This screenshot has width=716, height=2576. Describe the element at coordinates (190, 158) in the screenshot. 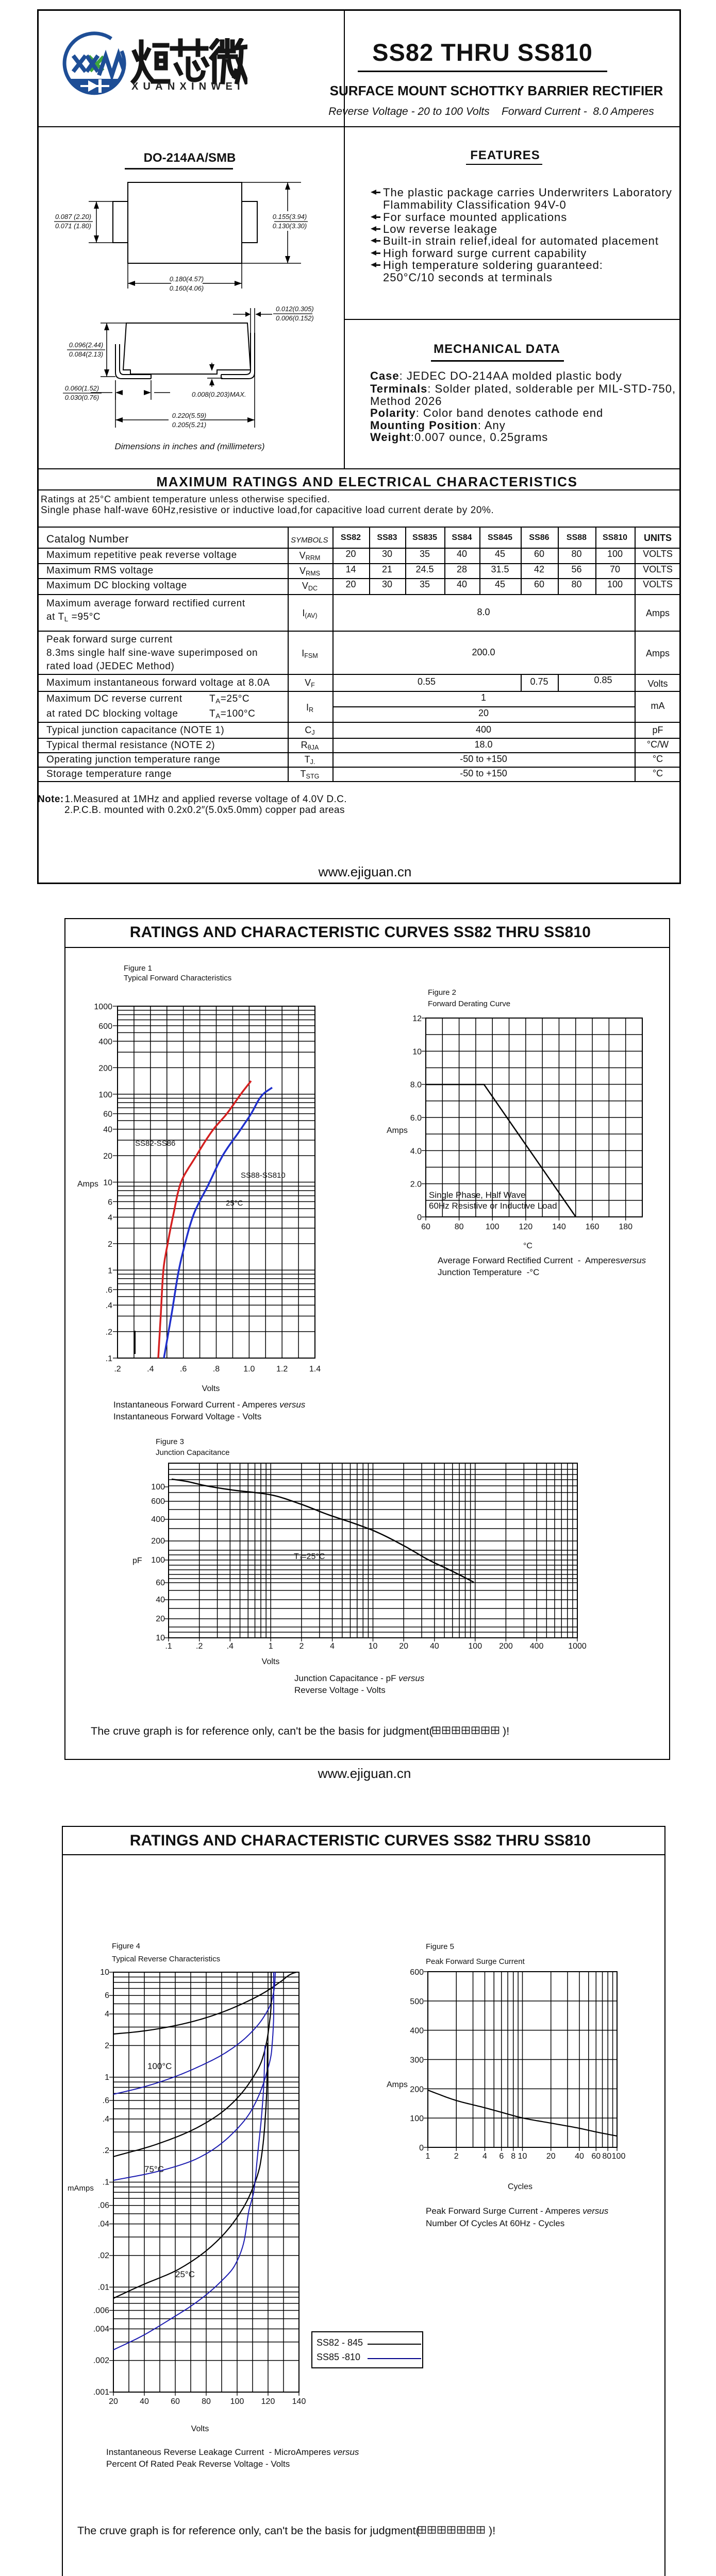

I see `svg-text: DO-214AA/SMB` at that location.